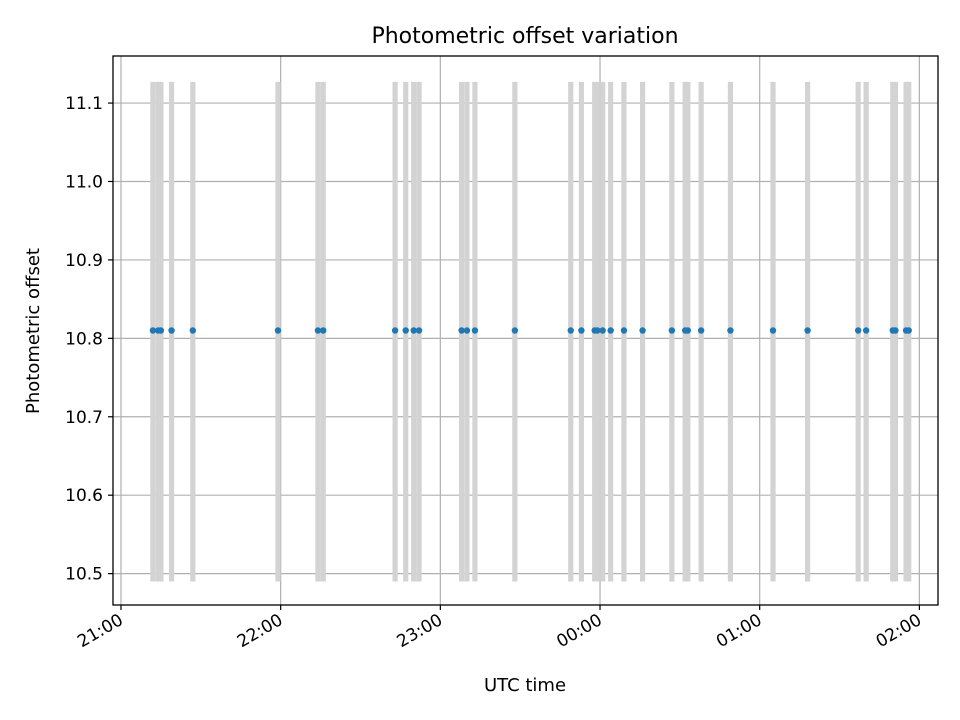  Describe the element at coordinates (84, 182) in the screenshot. I see `y-tick-label: 11.0` at that location.